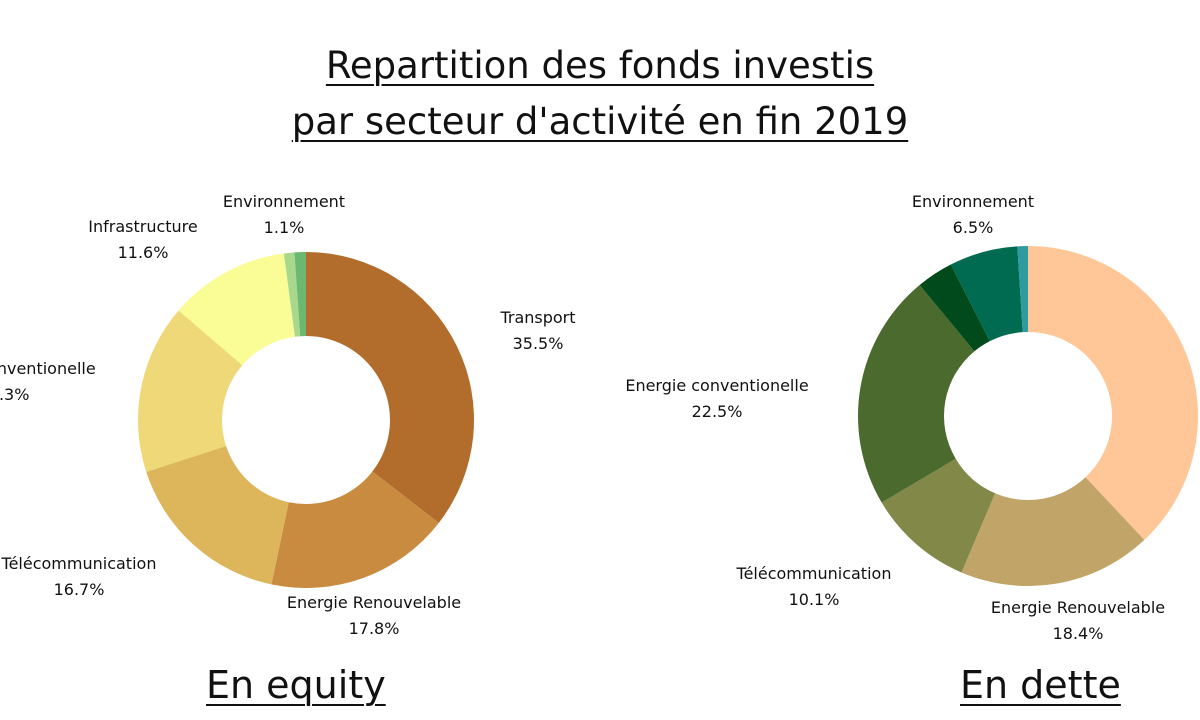 The image size is (1200, 720). Describe the element at coordinates (538, 343) in the screenshot. I see `value-label-transport: 35.5%` at that location.